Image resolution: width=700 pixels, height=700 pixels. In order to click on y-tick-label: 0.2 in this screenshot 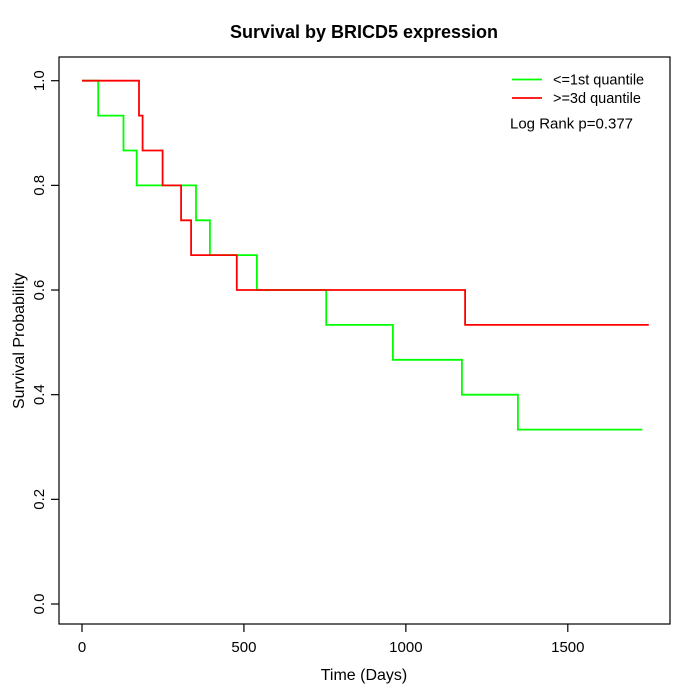, I will do `click(39, 499)`.